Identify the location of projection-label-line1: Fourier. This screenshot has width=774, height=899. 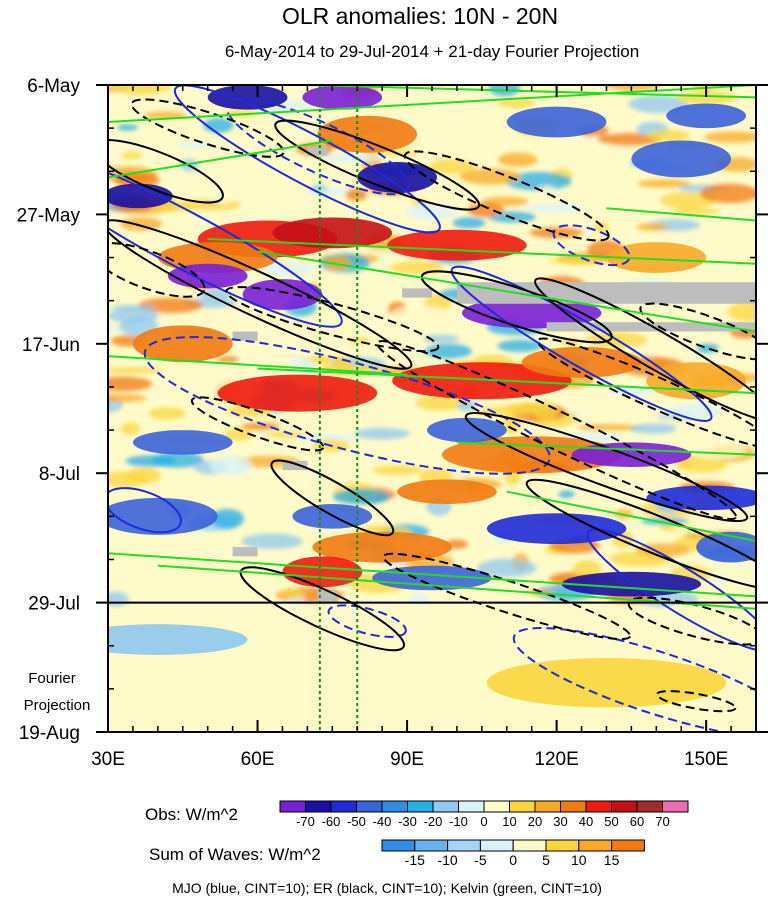
(52, 678).